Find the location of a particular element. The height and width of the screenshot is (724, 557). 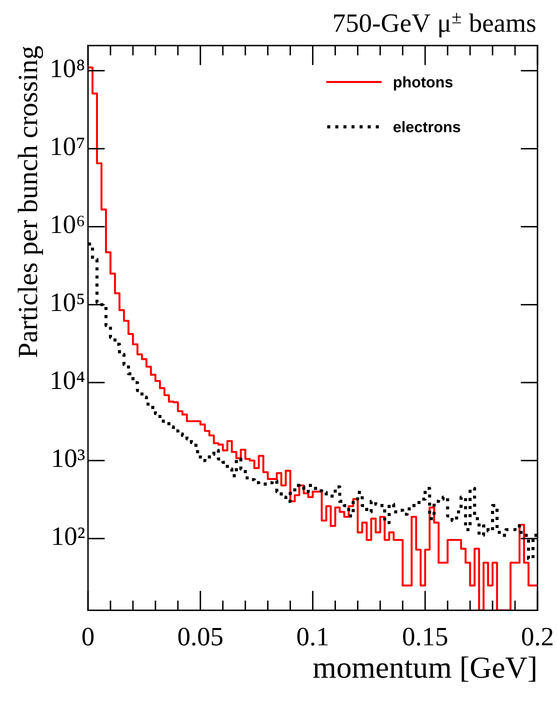

y-tick-label: 10² is located at coordinates (69, 536).